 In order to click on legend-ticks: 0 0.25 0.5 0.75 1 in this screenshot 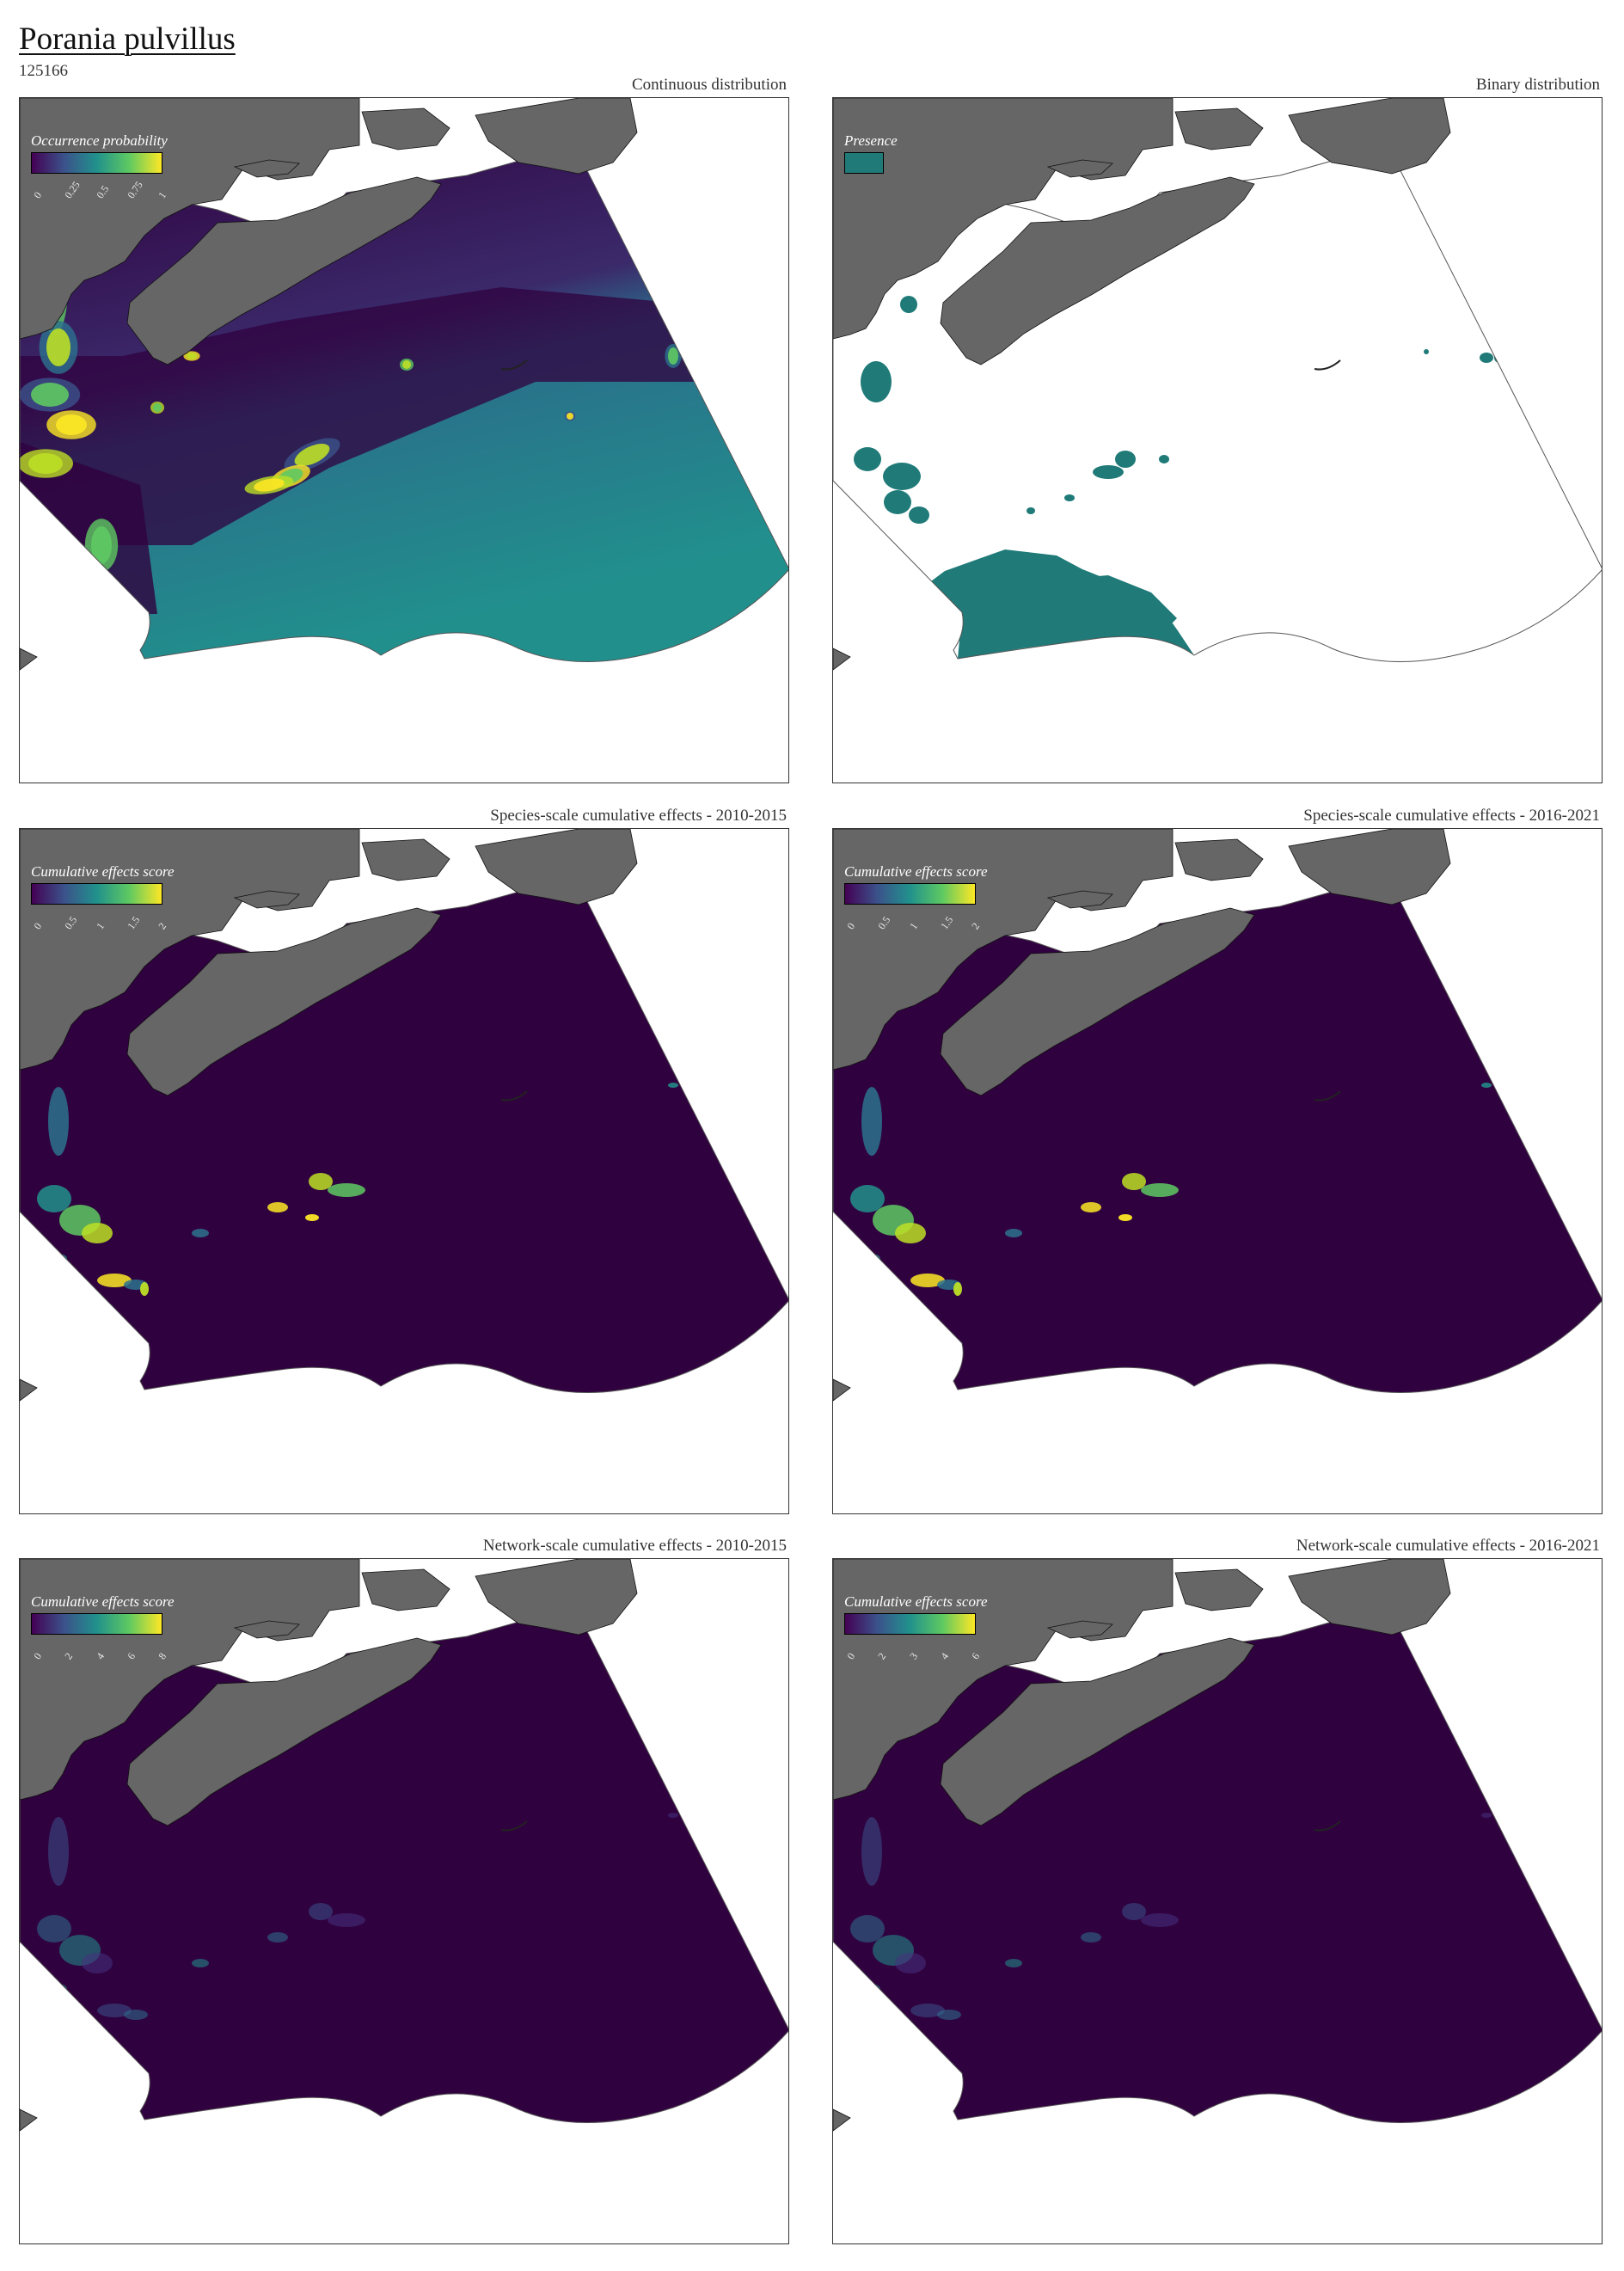, I will do `click(100, 190)`.